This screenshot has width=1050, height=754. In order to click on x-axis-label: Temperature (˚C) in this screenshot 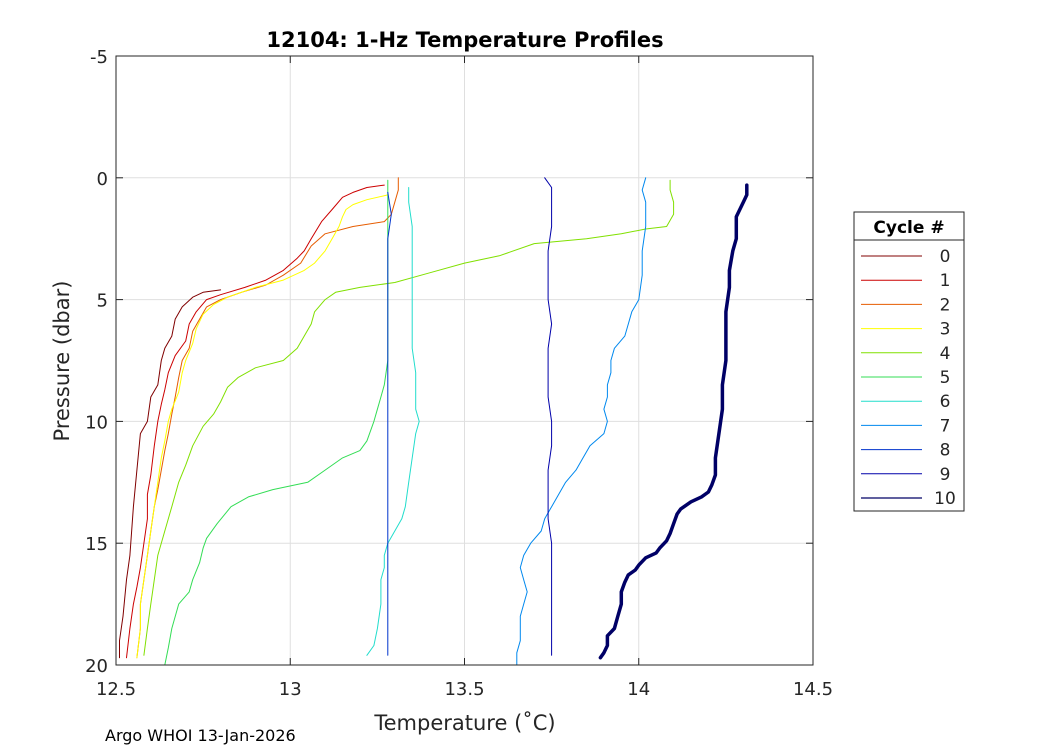, I will do `click(464, 723)`.